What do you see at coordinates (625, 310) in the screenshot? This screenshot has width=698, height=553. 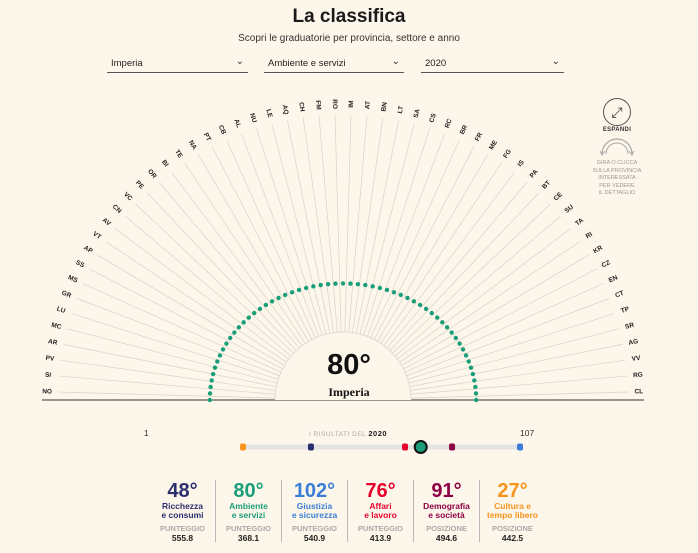 I see `province-label: TP` at bounding box center [625, 310].